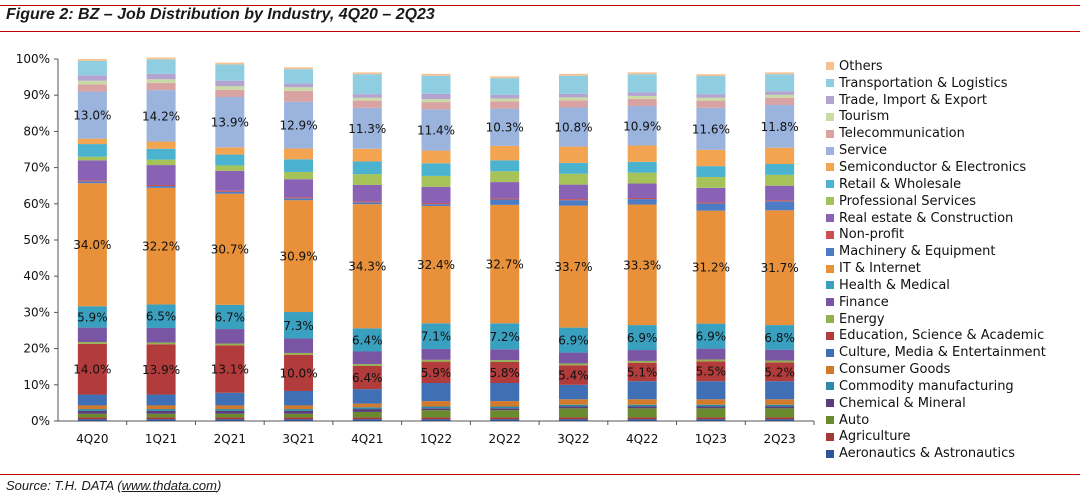 The image size is (1080, 502). What do you see at coordinates (917, 252) in the screenshot?
I see `legend-label: Machinery & Equipment` at bounding box center [917, 252].